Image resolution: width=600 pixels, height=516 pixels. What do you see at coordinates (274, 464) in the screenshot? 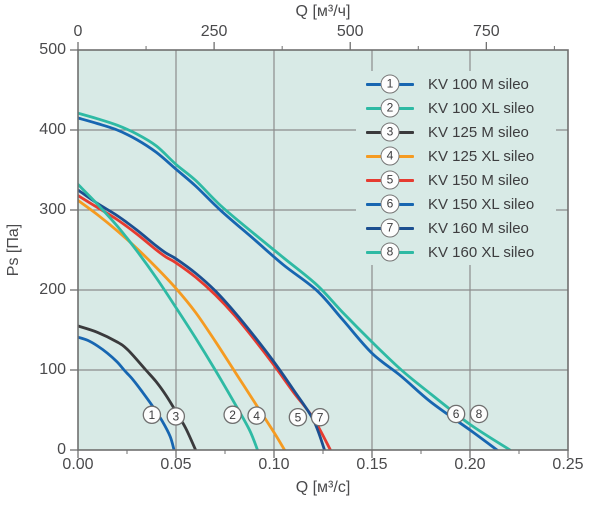
I see `bottom-axis-tick-label: 0.10` at bounding box center [274, 464].